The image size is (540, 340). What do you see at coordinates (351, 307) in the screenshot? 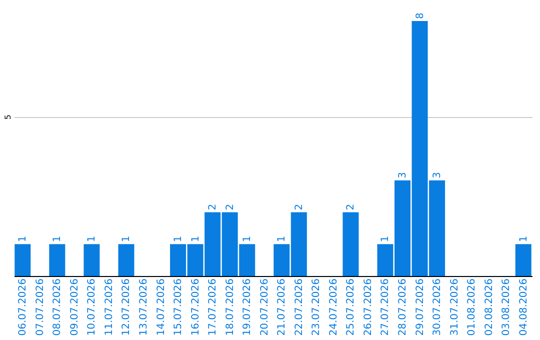
I see `x-tick-label: 25.07.2026` at bounding box center [351, 307].